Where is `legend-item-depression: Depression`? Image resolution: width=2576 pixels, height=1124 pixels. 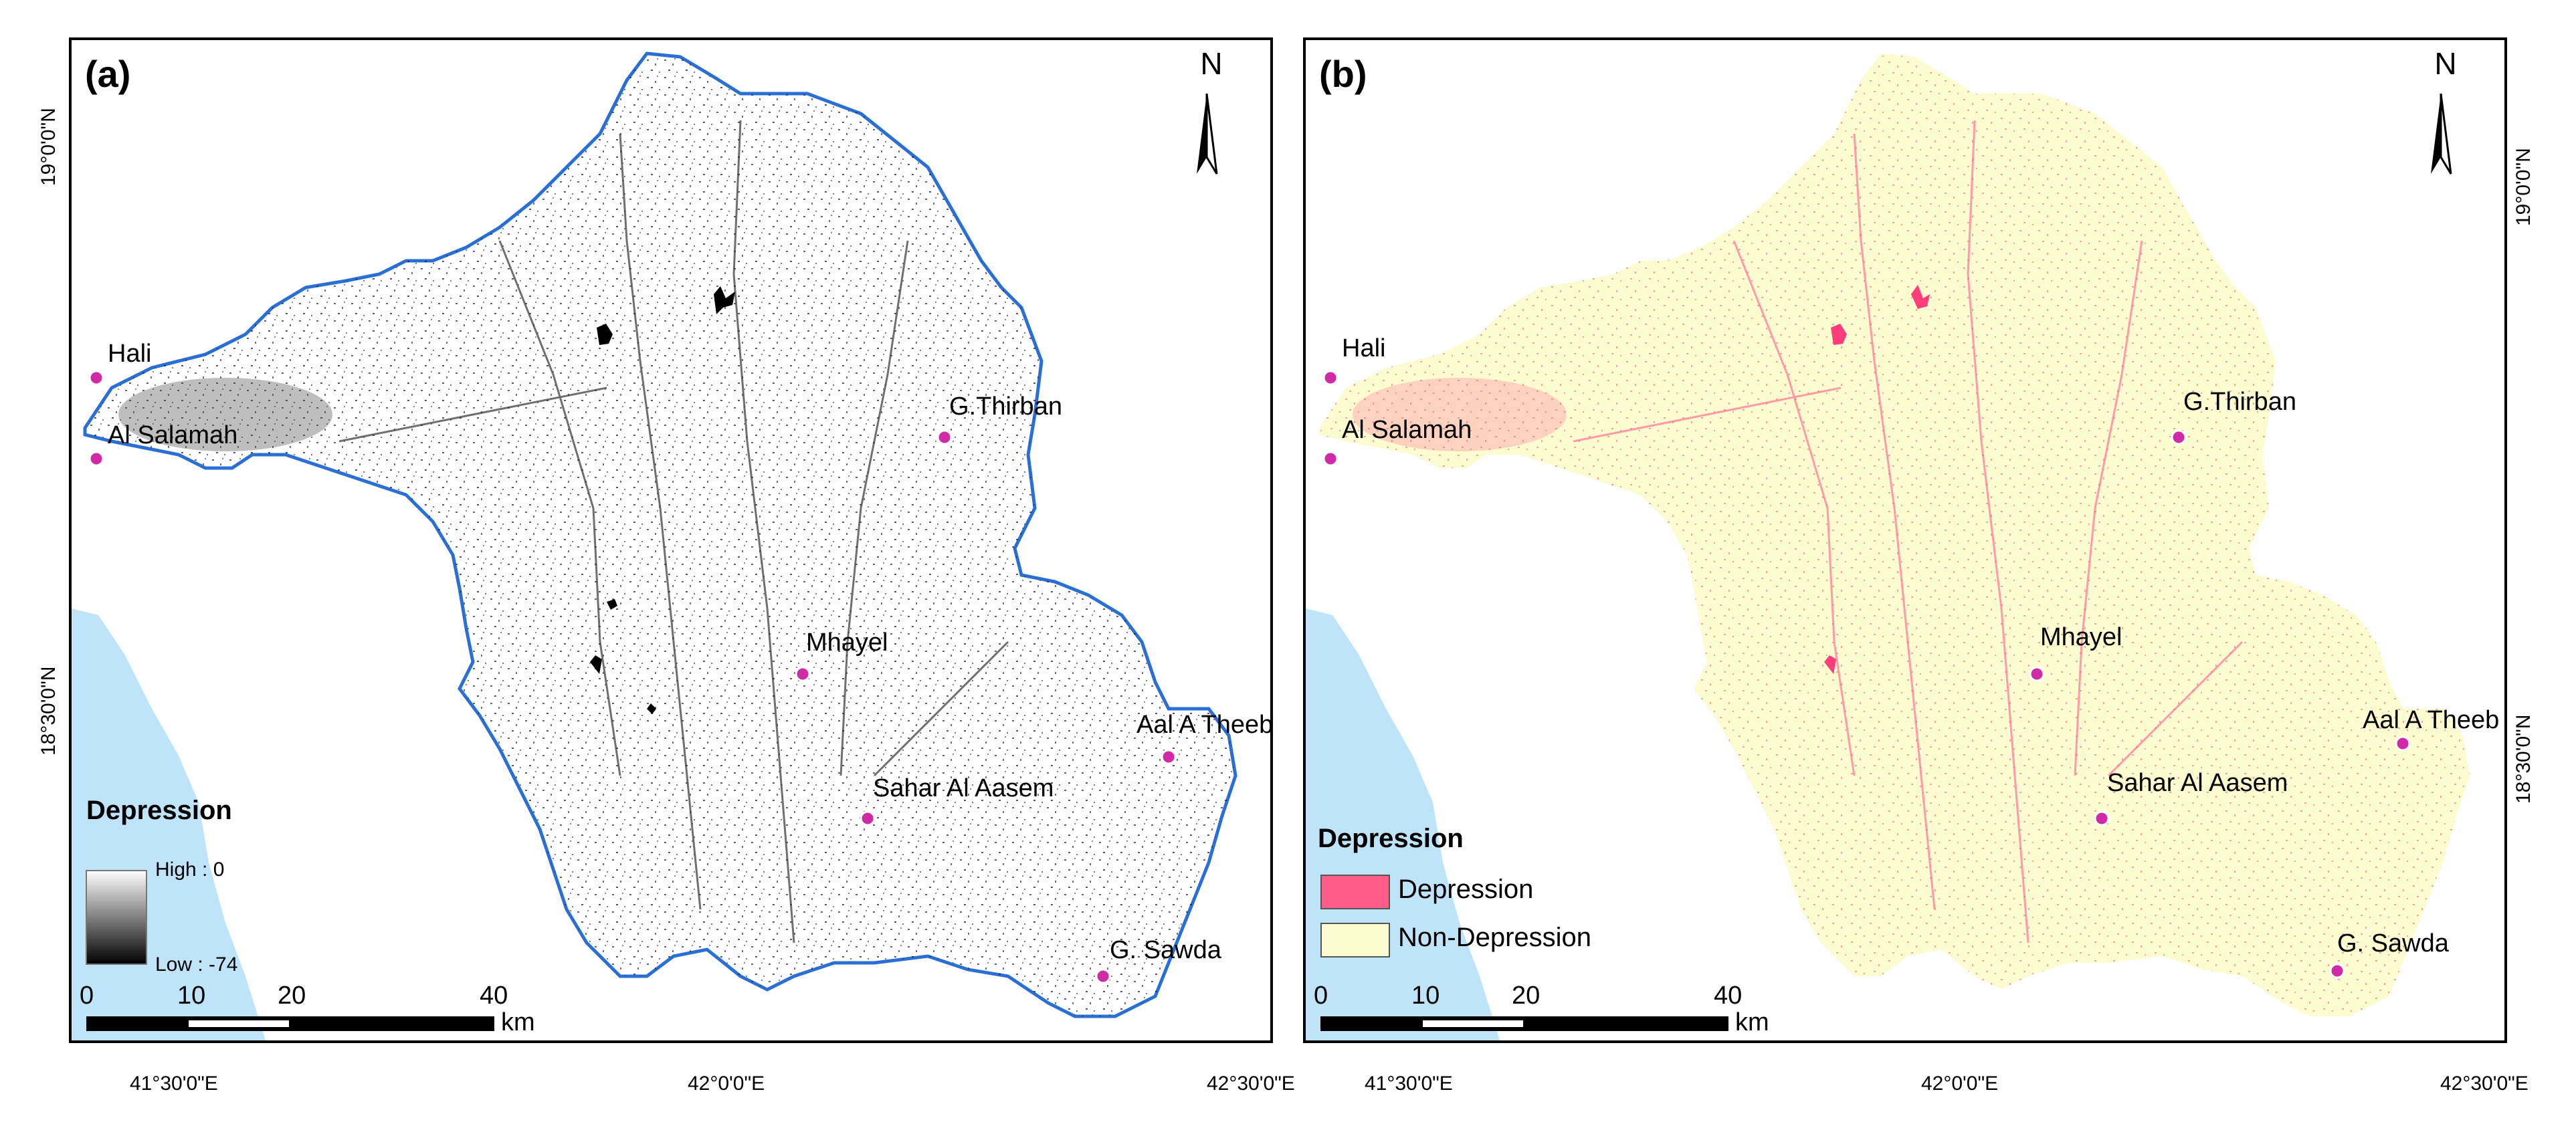 legend-item-depression: Depression is located at coordinates (1466, 889).